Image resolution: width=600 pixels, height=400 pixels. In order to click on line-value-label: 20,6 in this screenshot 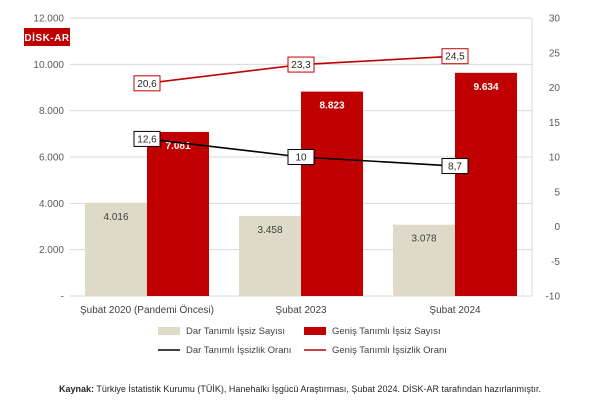, I will do `click(147, 84)`.